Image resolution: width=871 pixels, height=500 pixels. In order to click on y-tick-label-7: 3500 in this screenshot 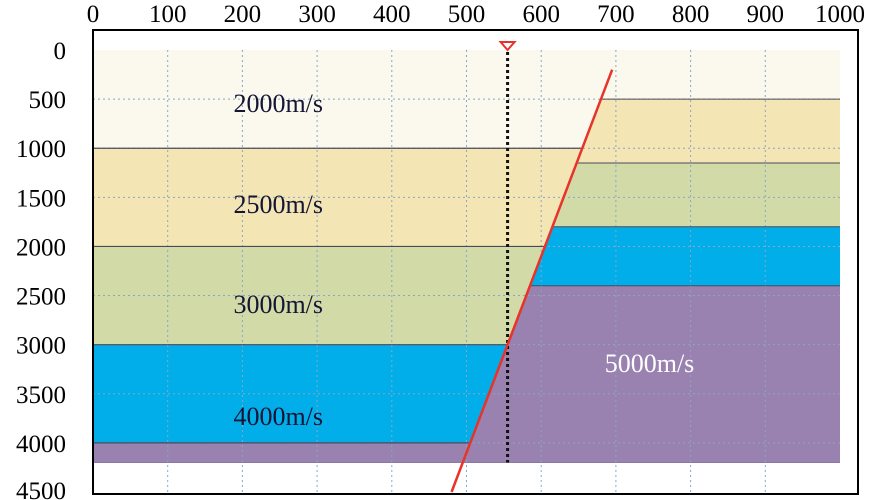, I will do `click(41, 395)`.